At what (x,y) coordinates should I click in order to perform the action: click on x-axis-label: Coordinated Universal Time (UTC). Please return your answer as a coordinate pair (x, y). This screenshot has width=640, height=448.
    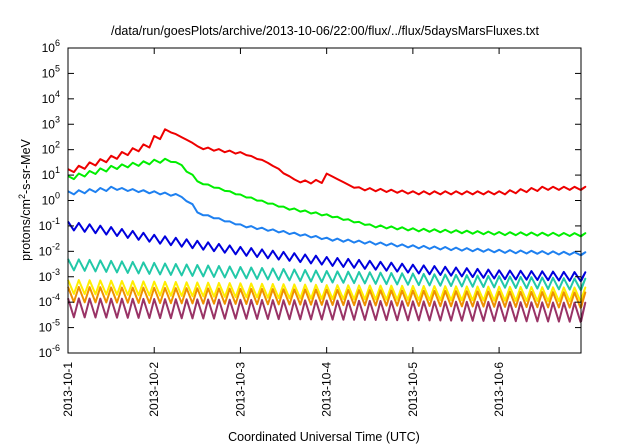
    Looking at the image, I should click on (324, 437).